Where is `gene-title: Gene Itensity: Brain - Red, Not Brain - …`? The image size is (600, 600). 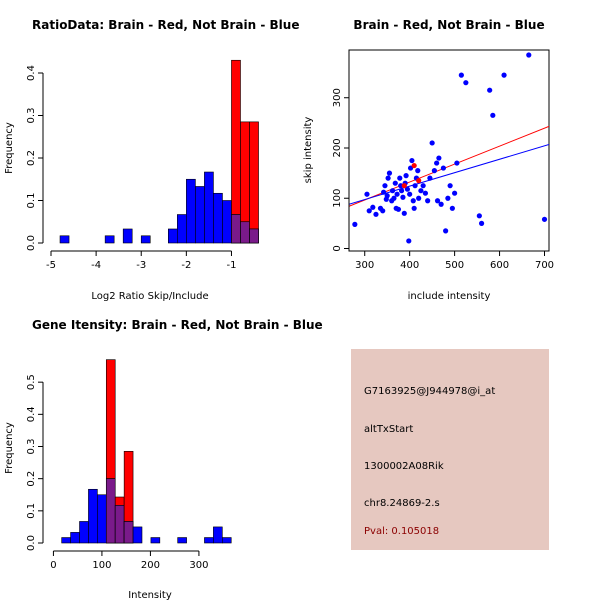
gene-title: Gene Itensity: Brain - Red, Not Brain - … is located at coordinates (177, 325).